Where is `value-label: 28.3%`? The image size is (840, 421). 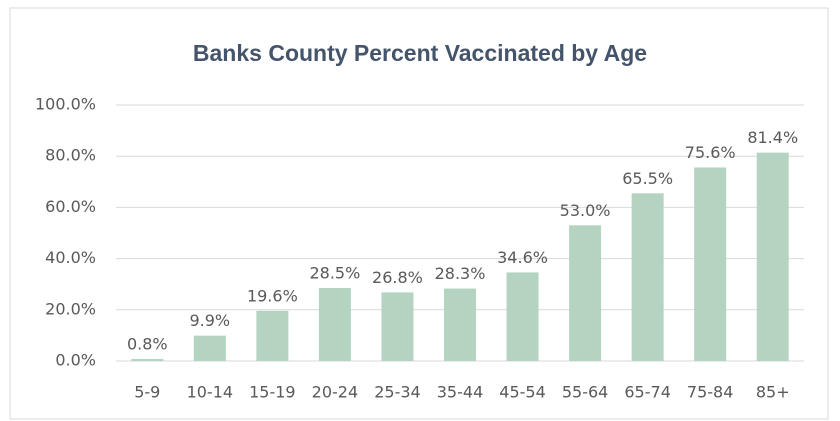
value-label: 28.3% is located at coordinates (460, 273).